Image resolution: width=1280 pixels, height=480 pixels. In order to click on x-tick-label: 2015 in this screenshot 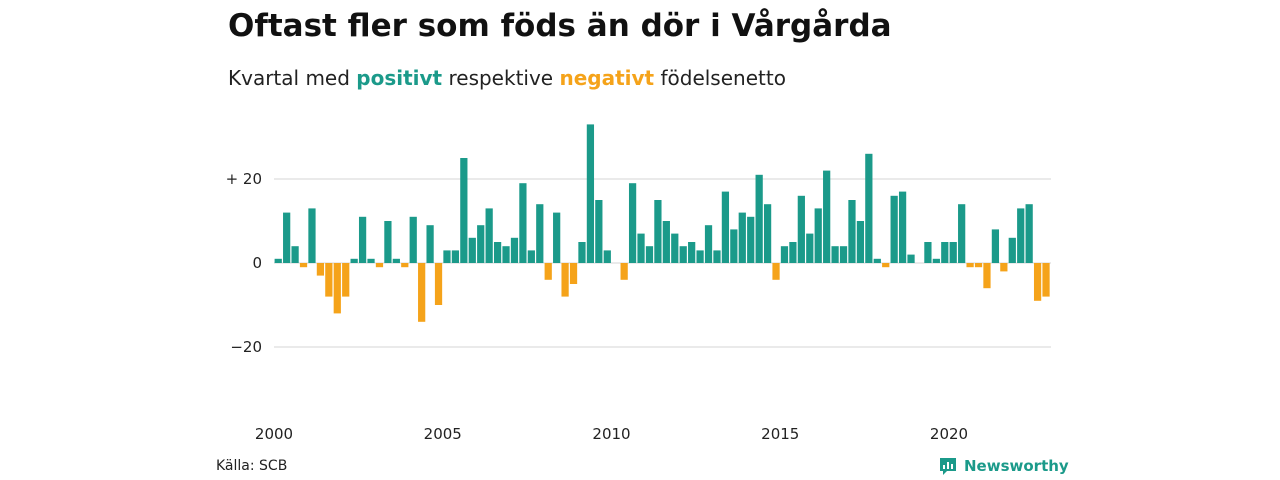, I will do `click(780, 434)`.